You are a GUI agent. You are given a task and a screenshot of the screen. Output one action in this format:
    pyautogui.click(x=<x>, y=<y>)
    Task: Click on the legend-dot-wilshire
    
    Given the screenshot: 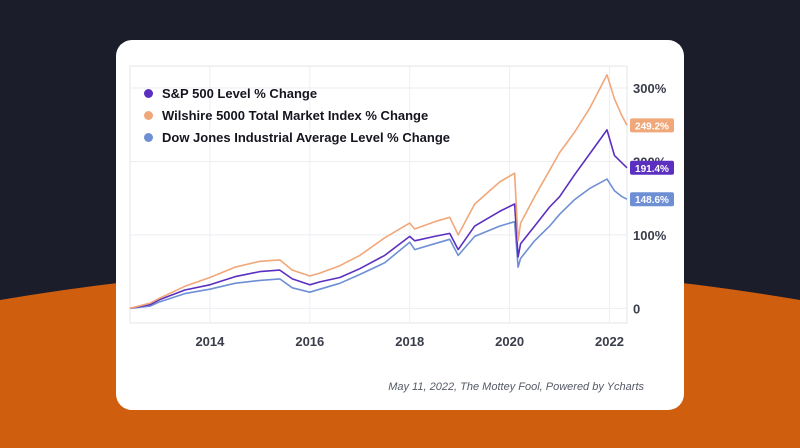 What is the action you would take?
    pyautogui.click(x=148, y=115)
    